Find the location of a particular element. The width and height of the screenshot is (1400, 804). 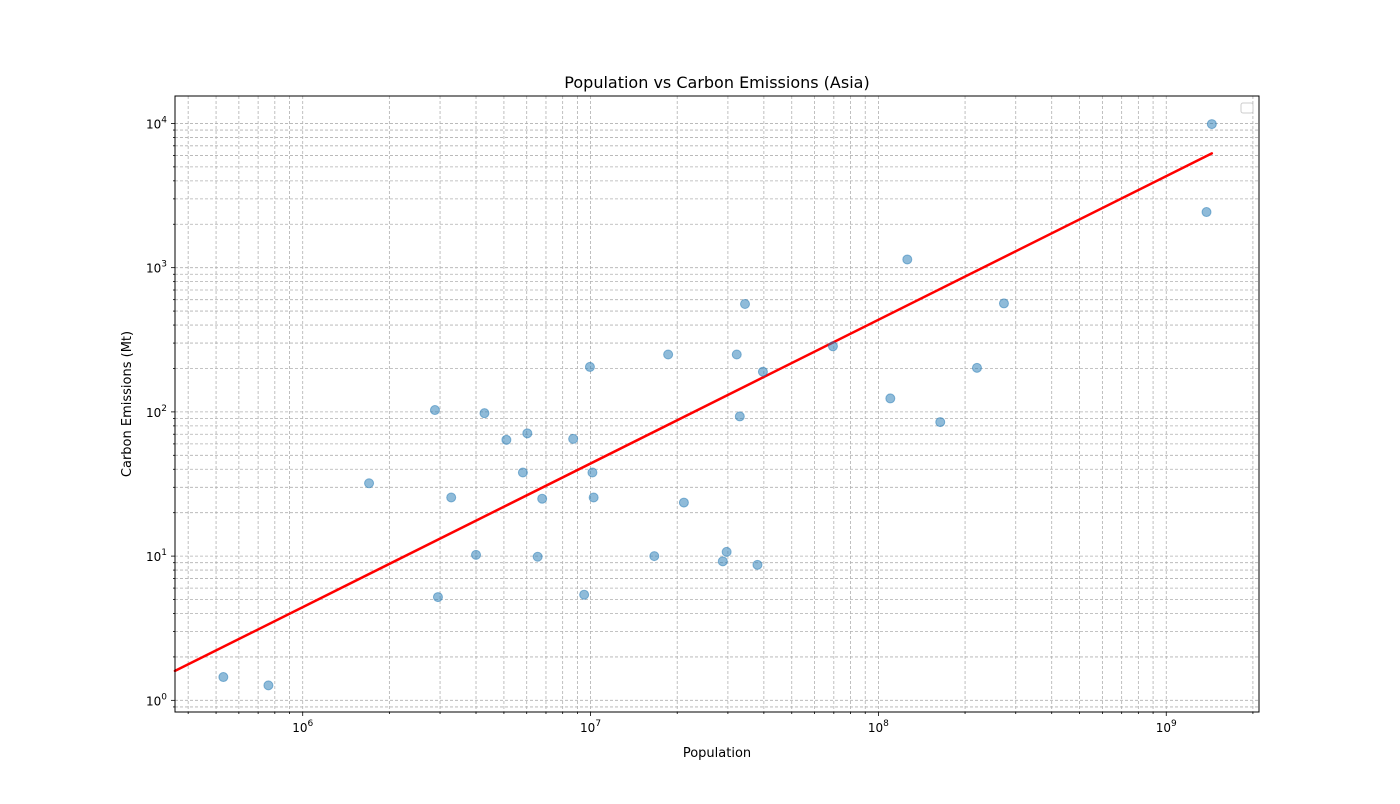

x-tick-label: 10⁹ is located at coordinates (1166, 727).